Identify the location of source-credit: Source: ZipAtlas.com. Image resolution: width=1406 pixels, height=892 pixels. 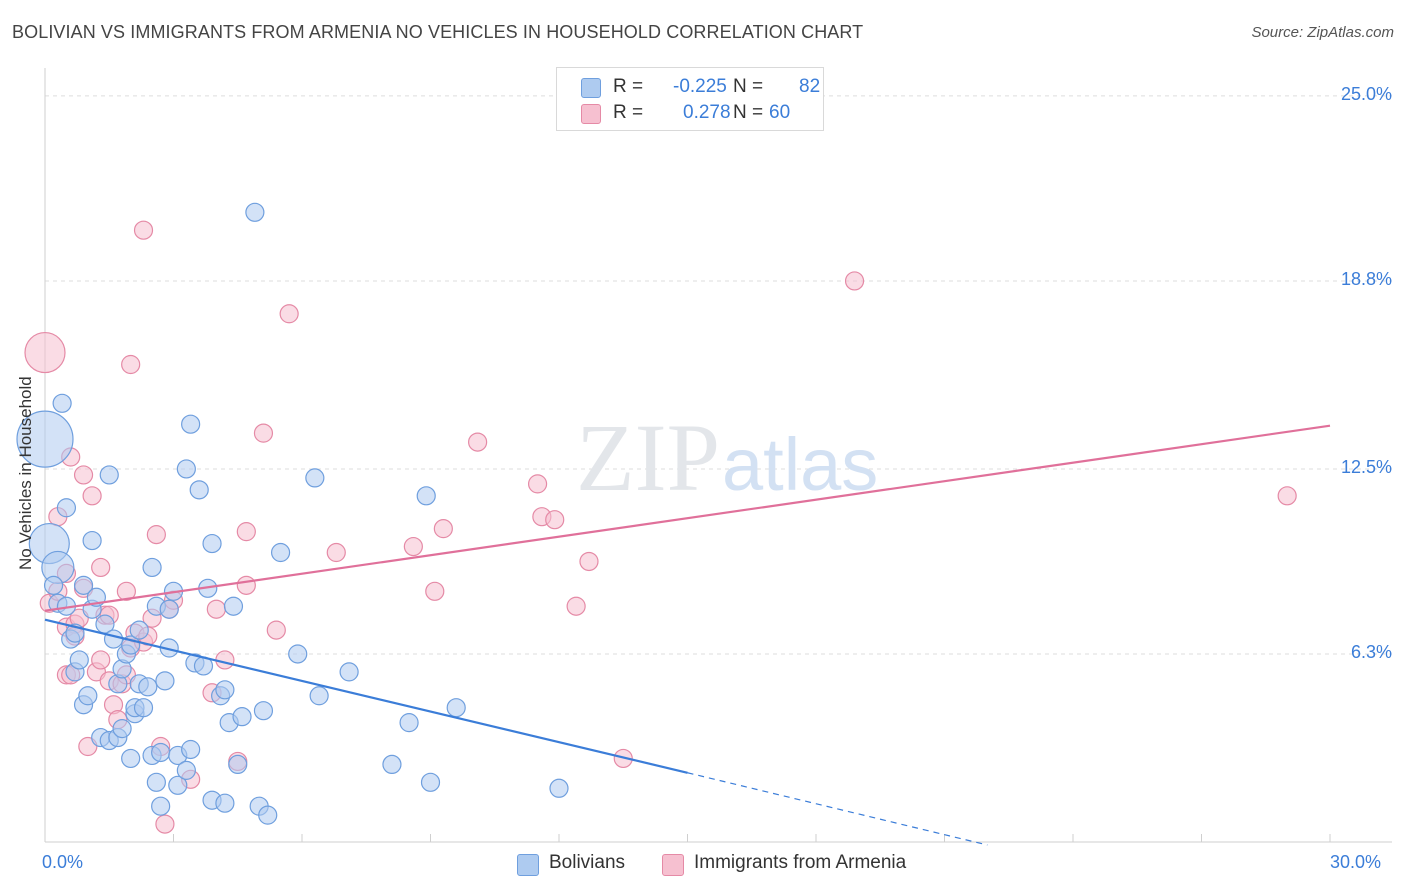
(1322, 32).